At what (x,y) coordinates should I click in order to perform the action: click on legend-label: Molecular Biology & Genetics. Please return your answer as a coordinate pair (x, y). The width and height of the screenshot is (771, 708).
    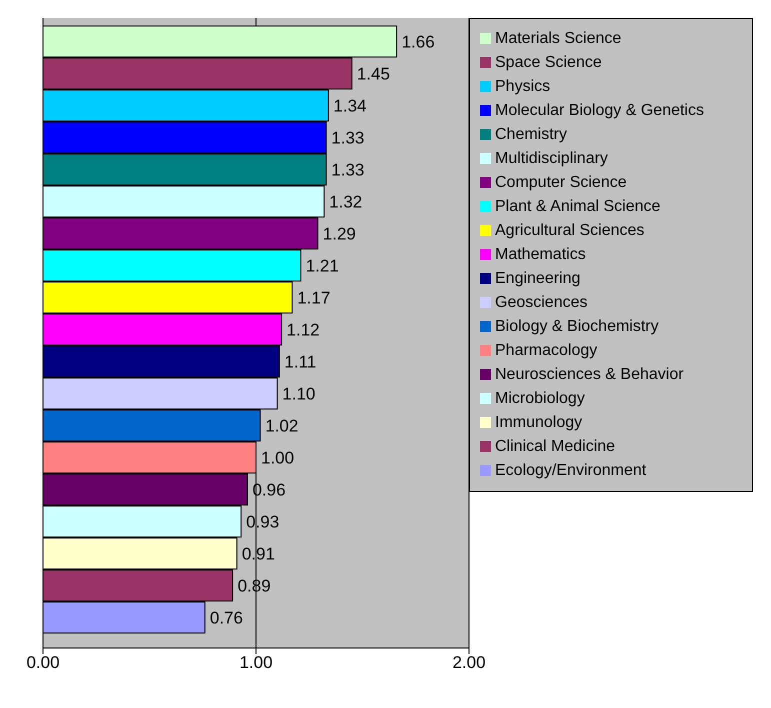
    Looking at the image, I should click on (599, 110).